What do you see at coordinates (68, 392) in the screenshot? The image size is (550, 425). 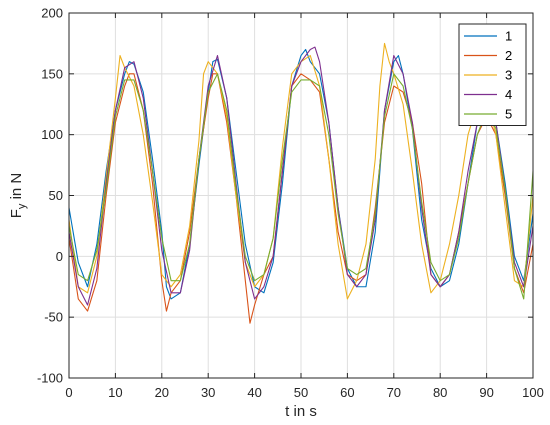 I see `x-tick-label: 0` at bounding box center [68, 392].